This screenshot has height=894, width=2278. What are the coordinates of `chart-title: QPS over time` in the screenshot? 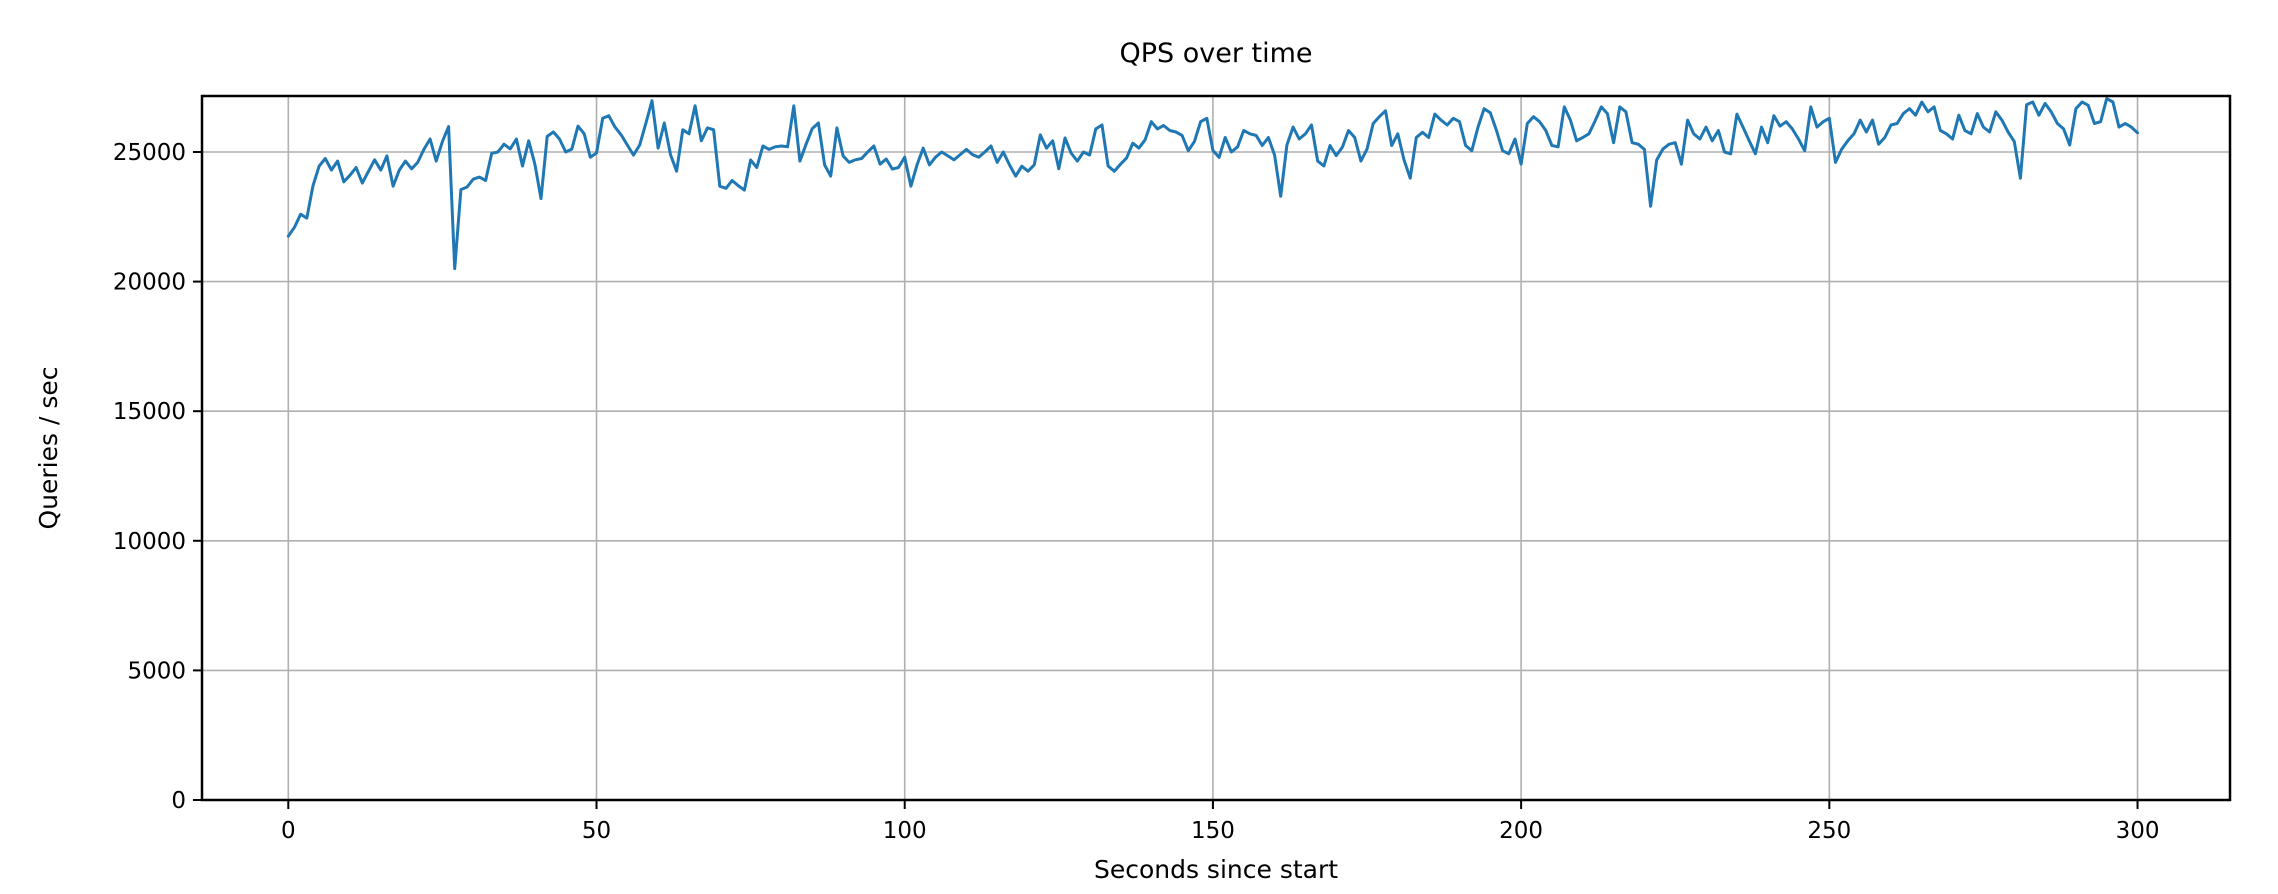 It's located at (1215, 53).